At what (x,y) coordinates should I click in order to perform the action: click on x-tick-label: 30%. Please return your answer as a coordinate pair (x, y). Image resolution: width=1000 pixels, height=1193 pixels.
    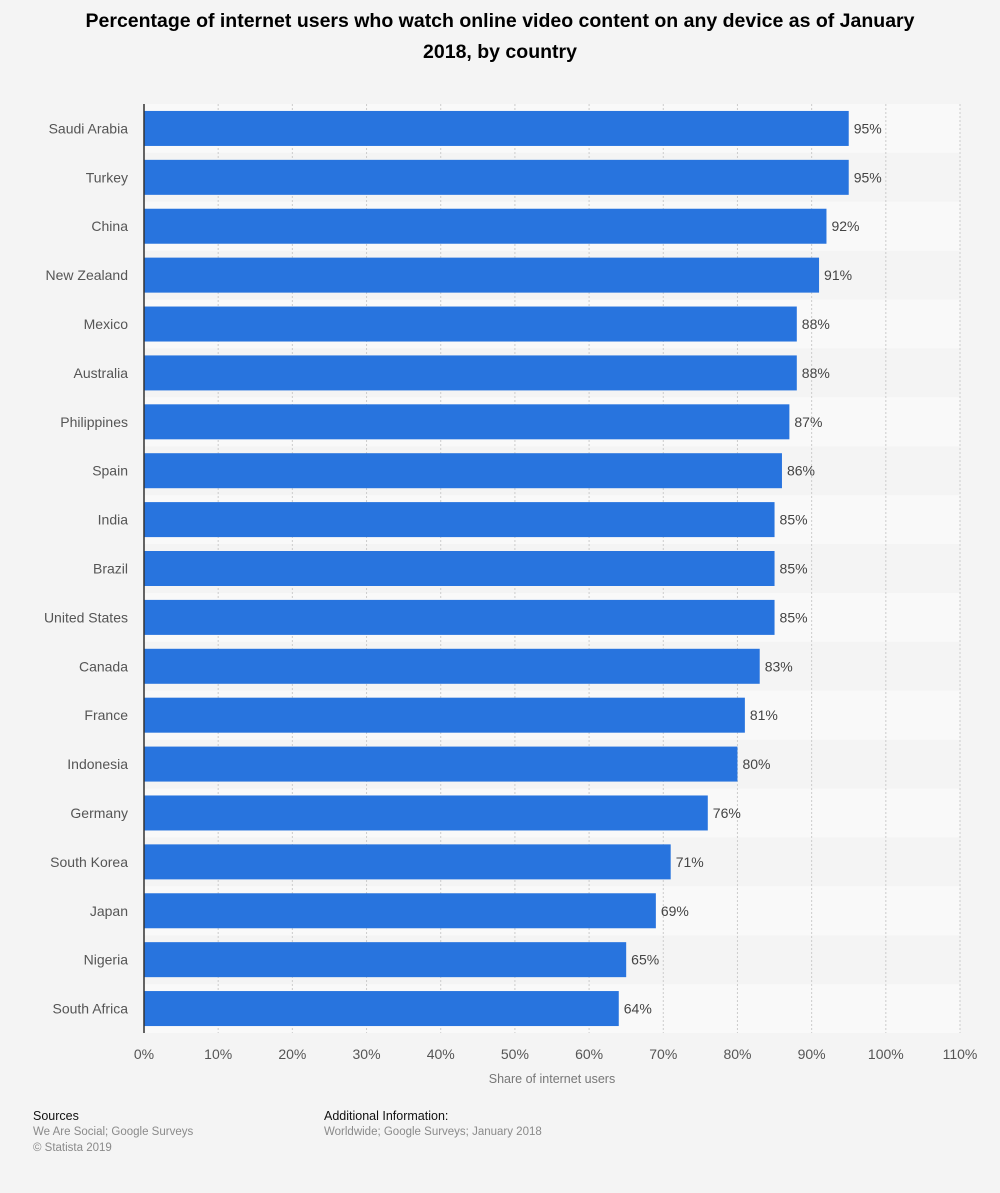
    Looking at the image, I should click on (367, 1054).